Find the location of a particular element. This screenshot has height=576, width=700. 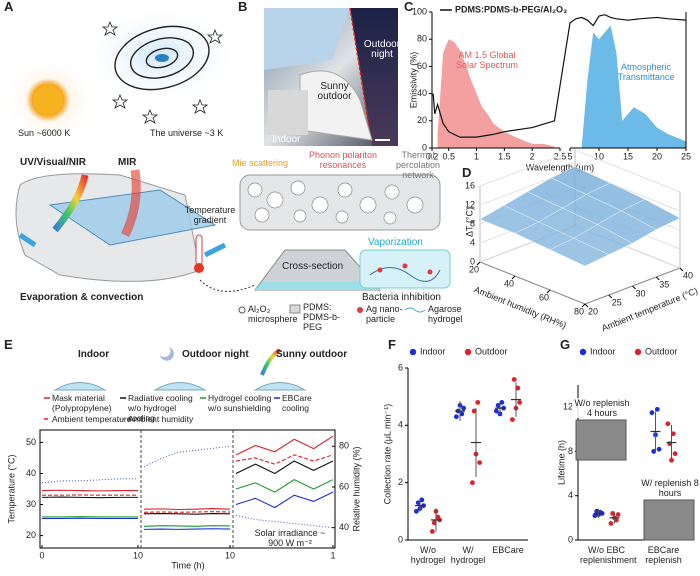

z-tick-label: 4 is located at coordinates (472, 242).